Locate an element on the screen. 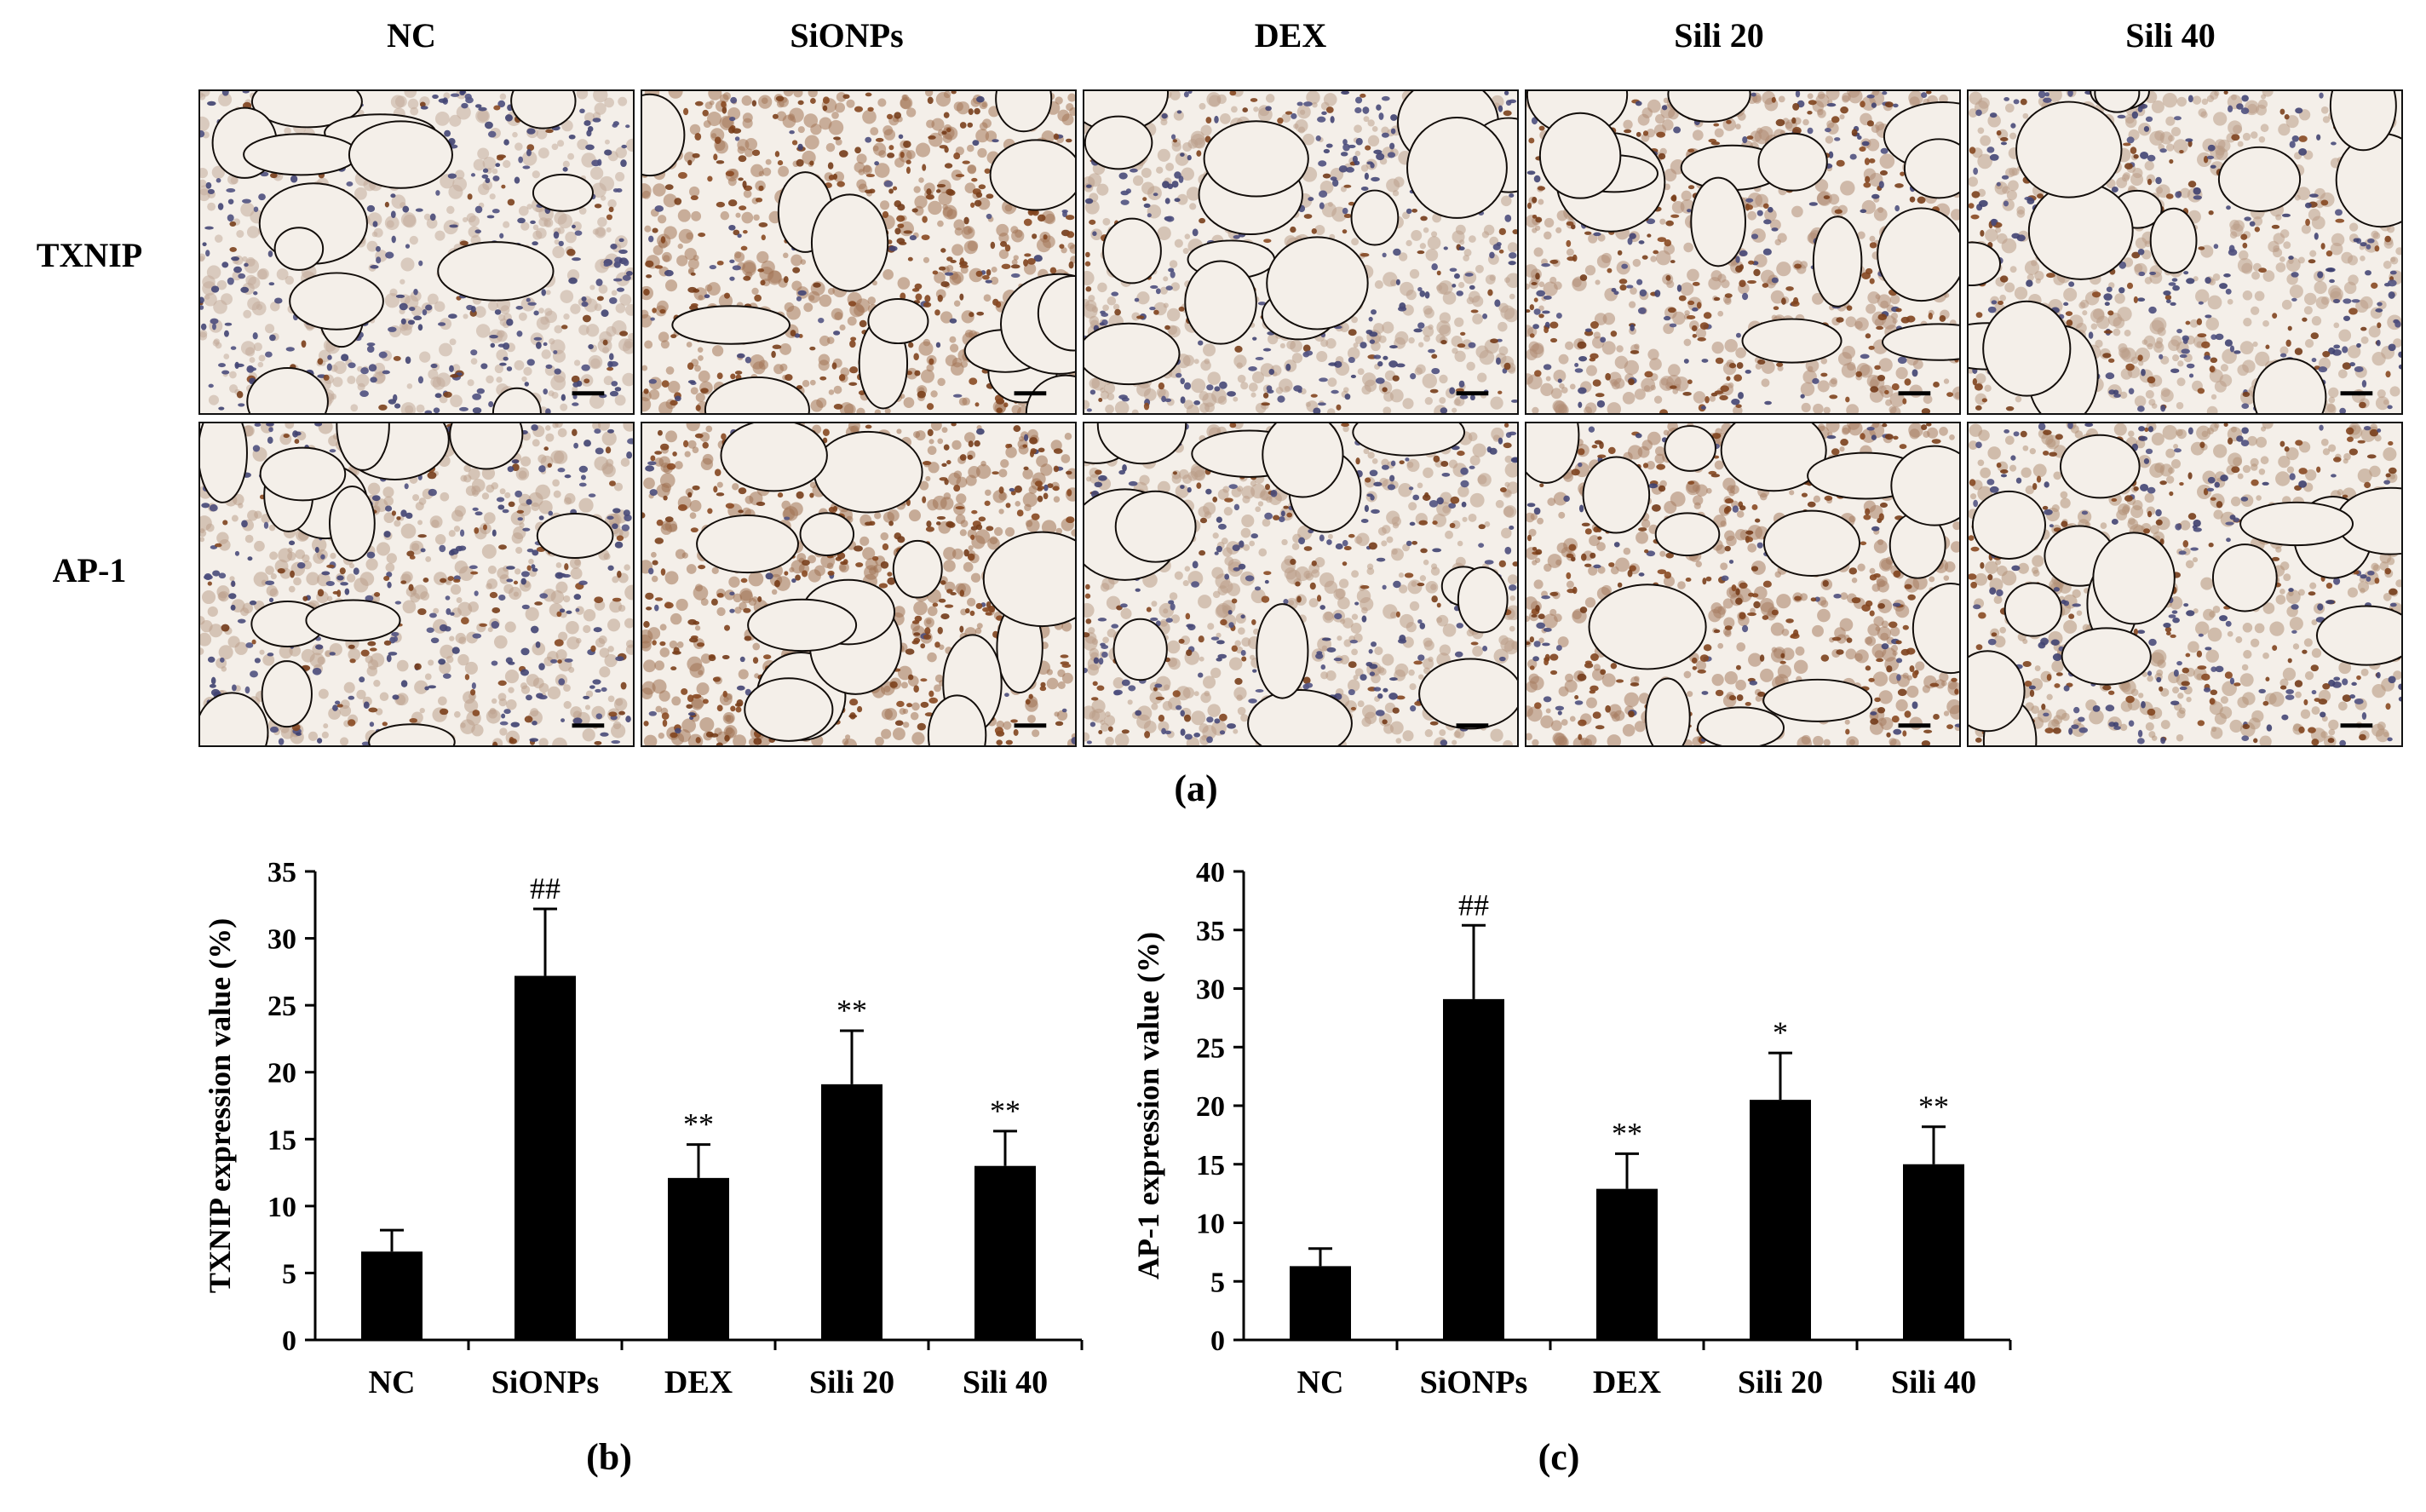  column-header-nc: NC is located at coordinates (411, 35).